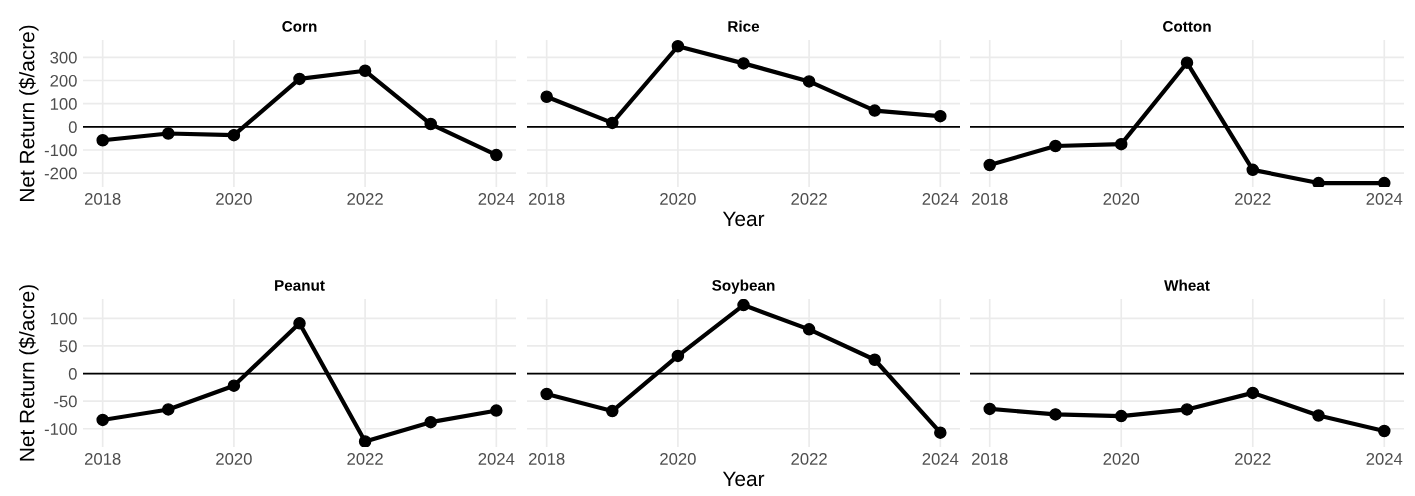 This screenshot has height=496, width=1415. I want to click on chart-title: Cotton, so click(1187, 26).